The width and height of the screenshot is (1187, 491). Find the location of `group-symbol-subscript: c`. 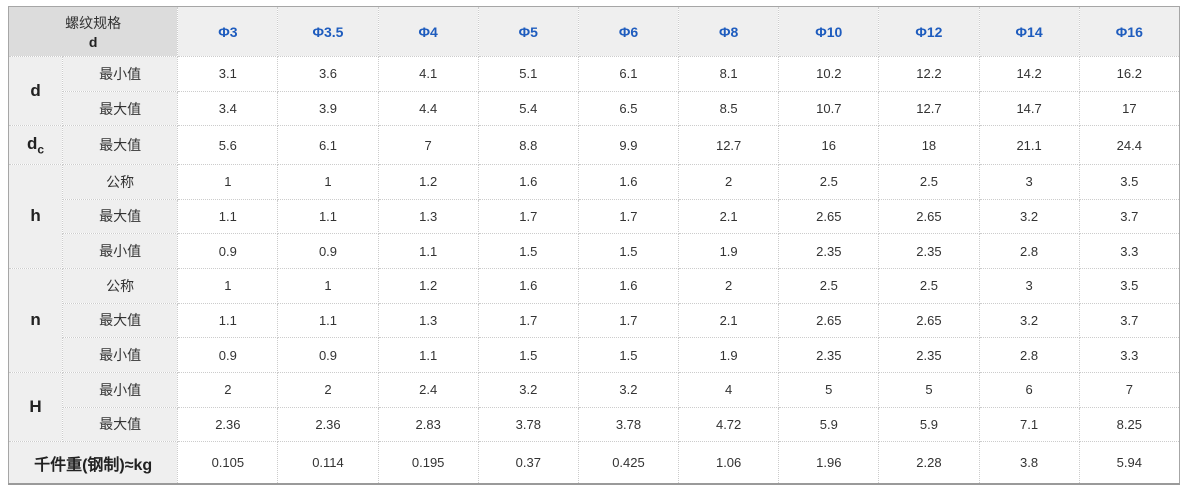

group-symbol-subscript: c is located at coordinates (41, 149).